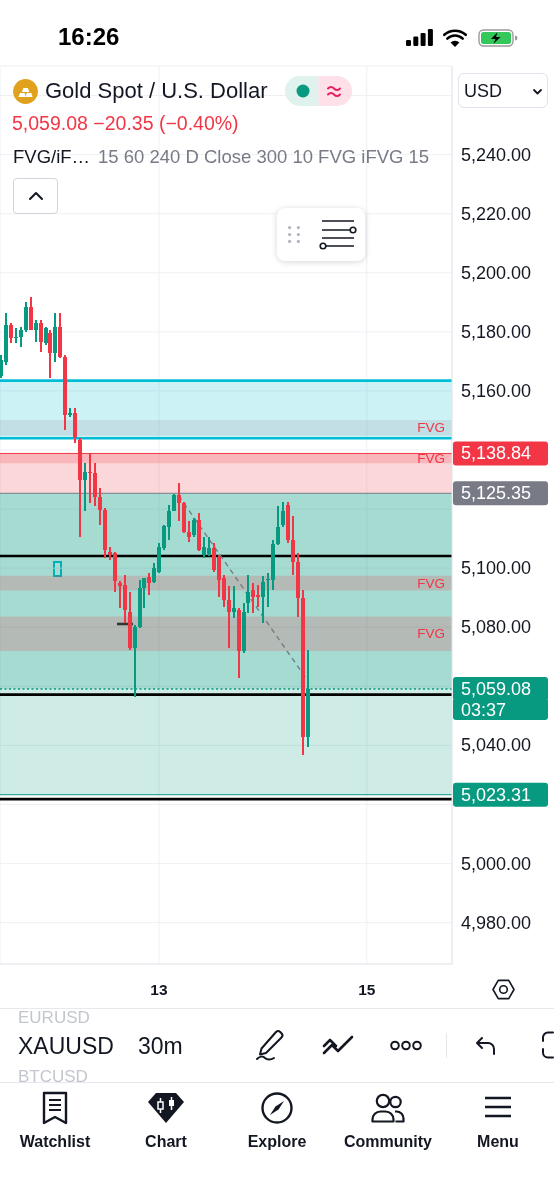 Image resolution: width=554 pixels, height=1200 pixels. What do you see at coordinates (496, 453) in the screenshot?
I see `ref-line-label: 5,138.84` at bounding box center [496, 453].